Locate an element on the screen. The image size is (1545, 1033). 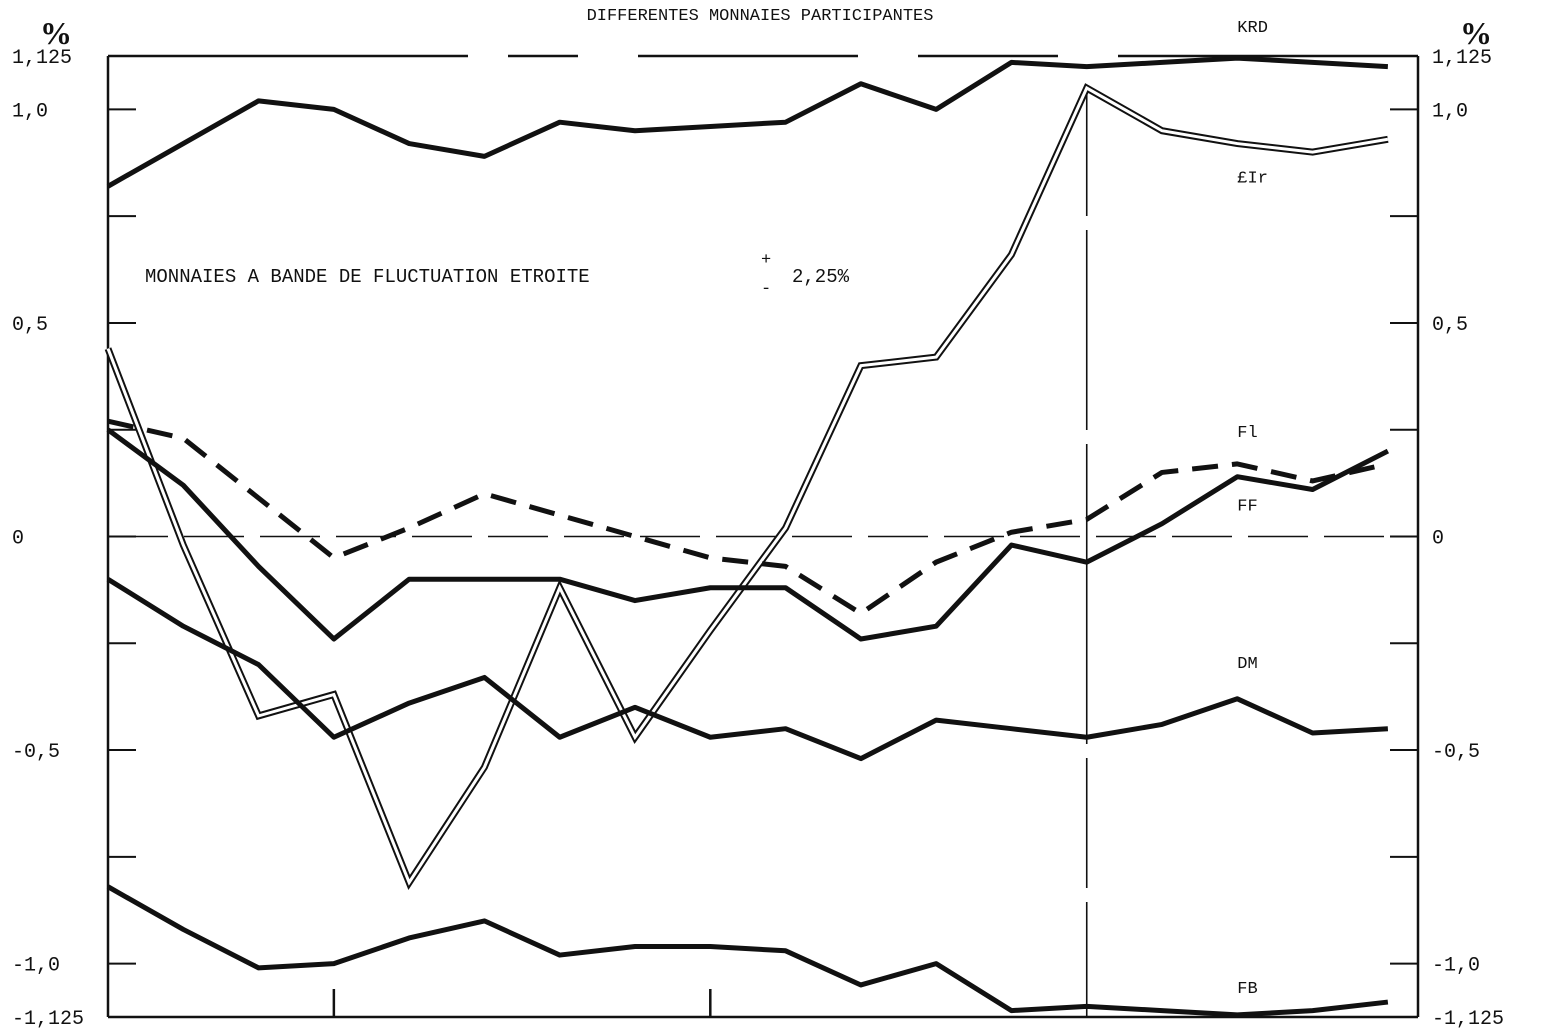
y-tick-label-left-3: 0,5 is located at coordinates (30, 325).